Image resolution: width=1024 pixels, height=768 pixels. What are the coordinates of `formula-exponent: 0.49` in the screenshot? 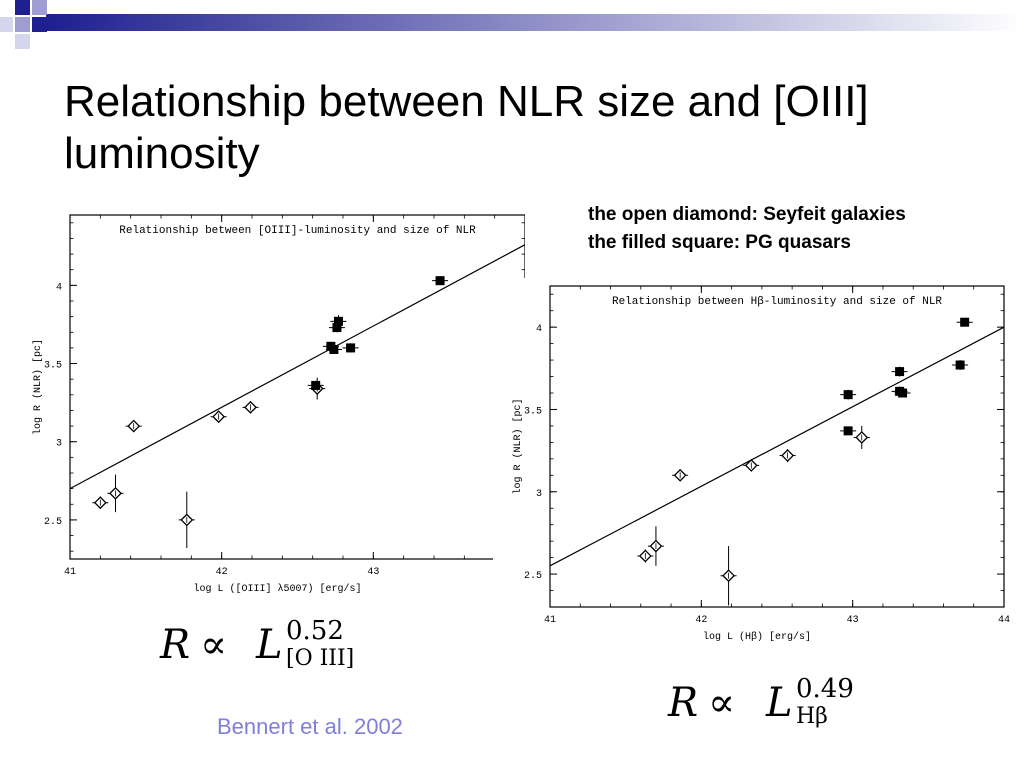 It's located at (825, 689).